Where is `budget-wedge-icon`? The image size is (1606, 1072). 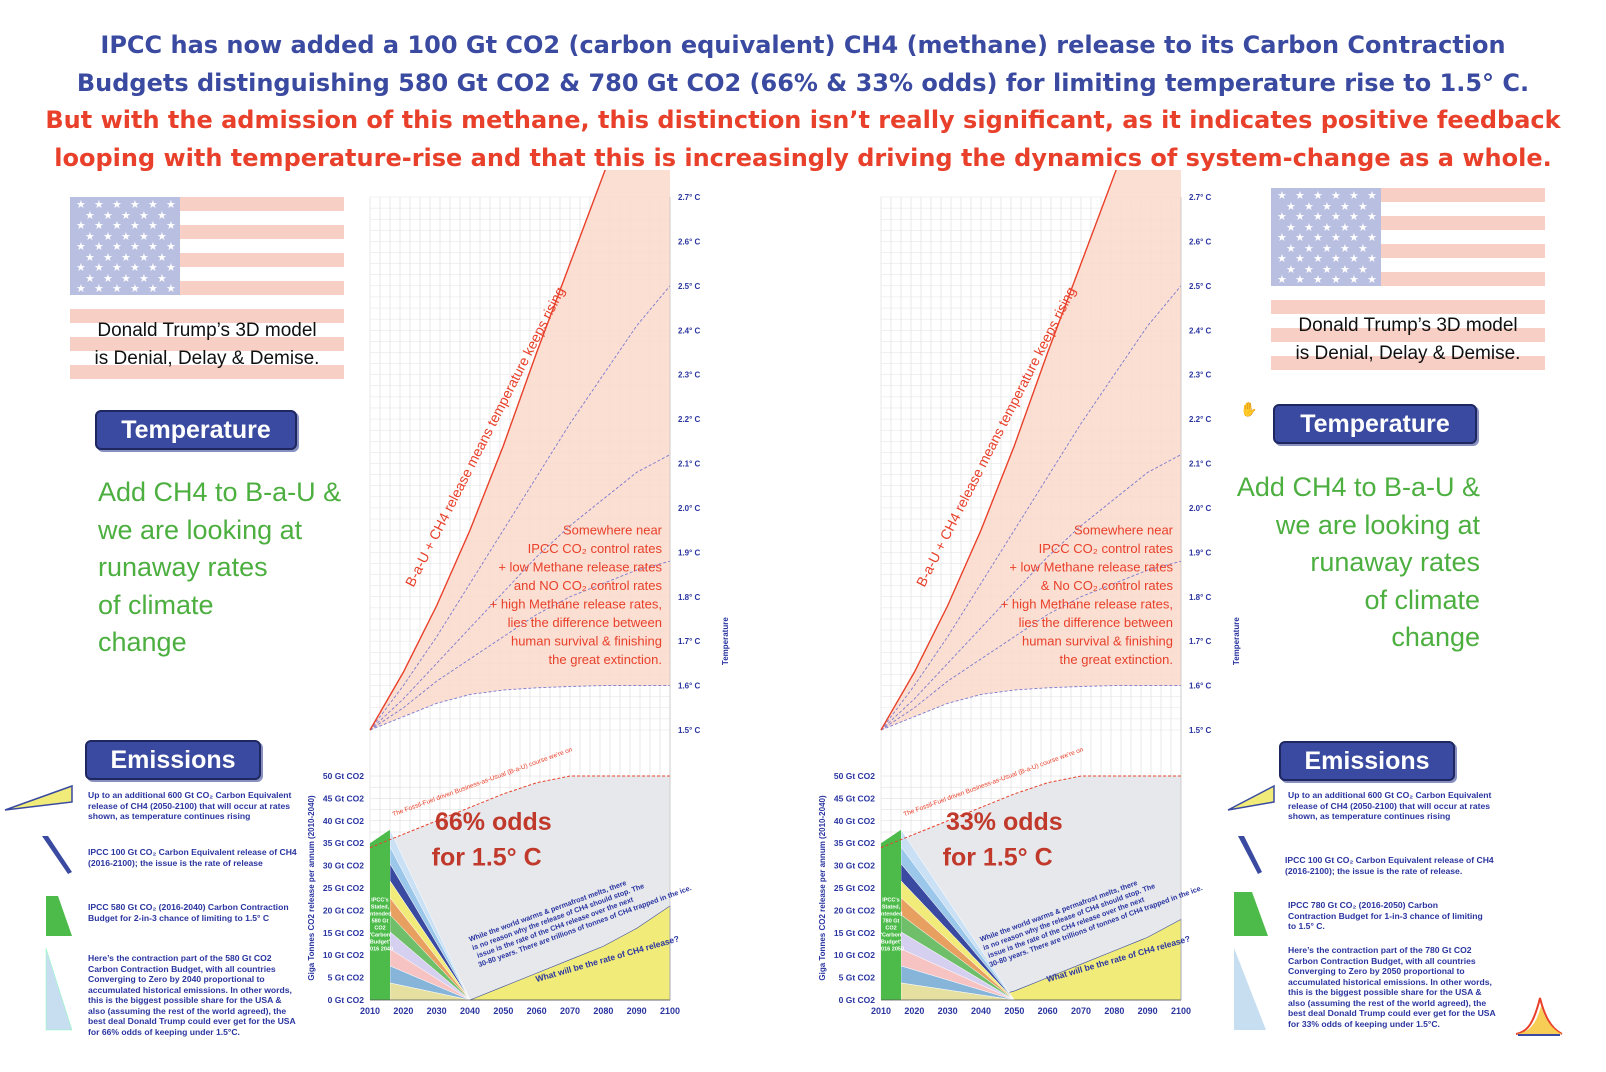 budget-wedge-icon is located at coordinates (59, 916).